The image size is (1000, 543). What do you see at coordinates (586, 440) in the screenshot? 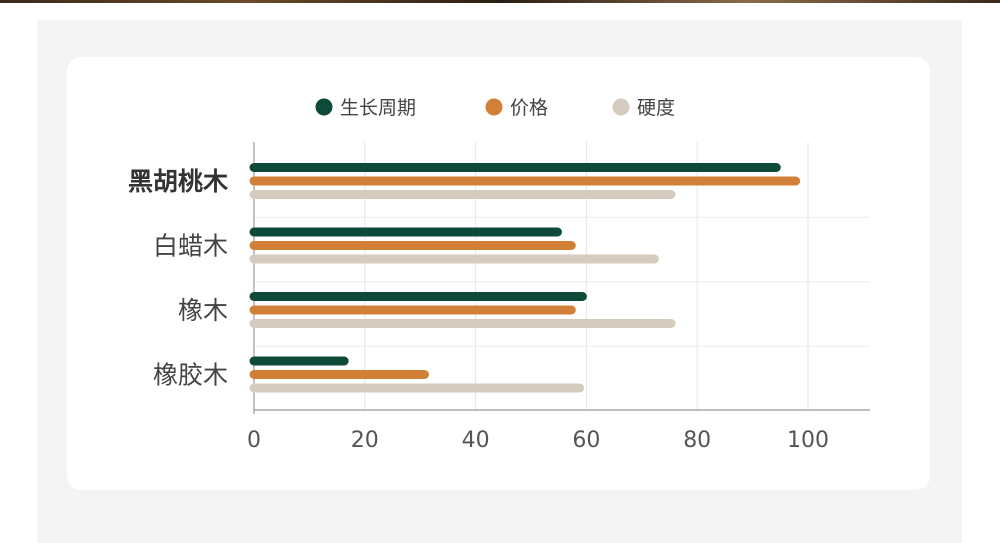
I see `x-tick-label: 60` at bounding box center [586, 440].